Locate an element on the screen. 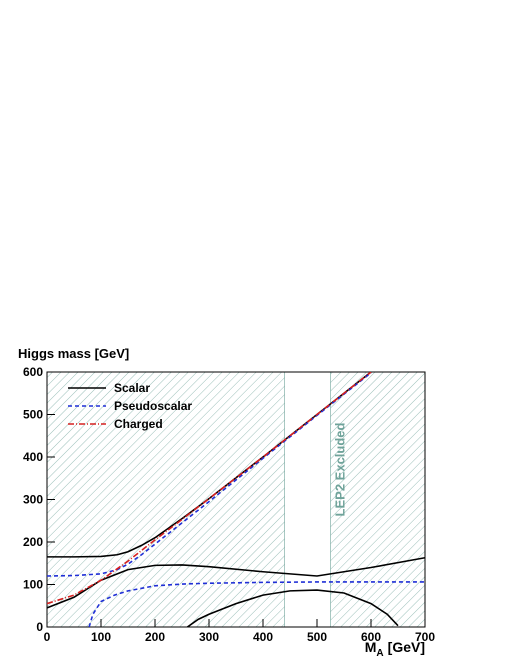  x-axis-label: MA [GeV] is located at coordinates (395, 649).